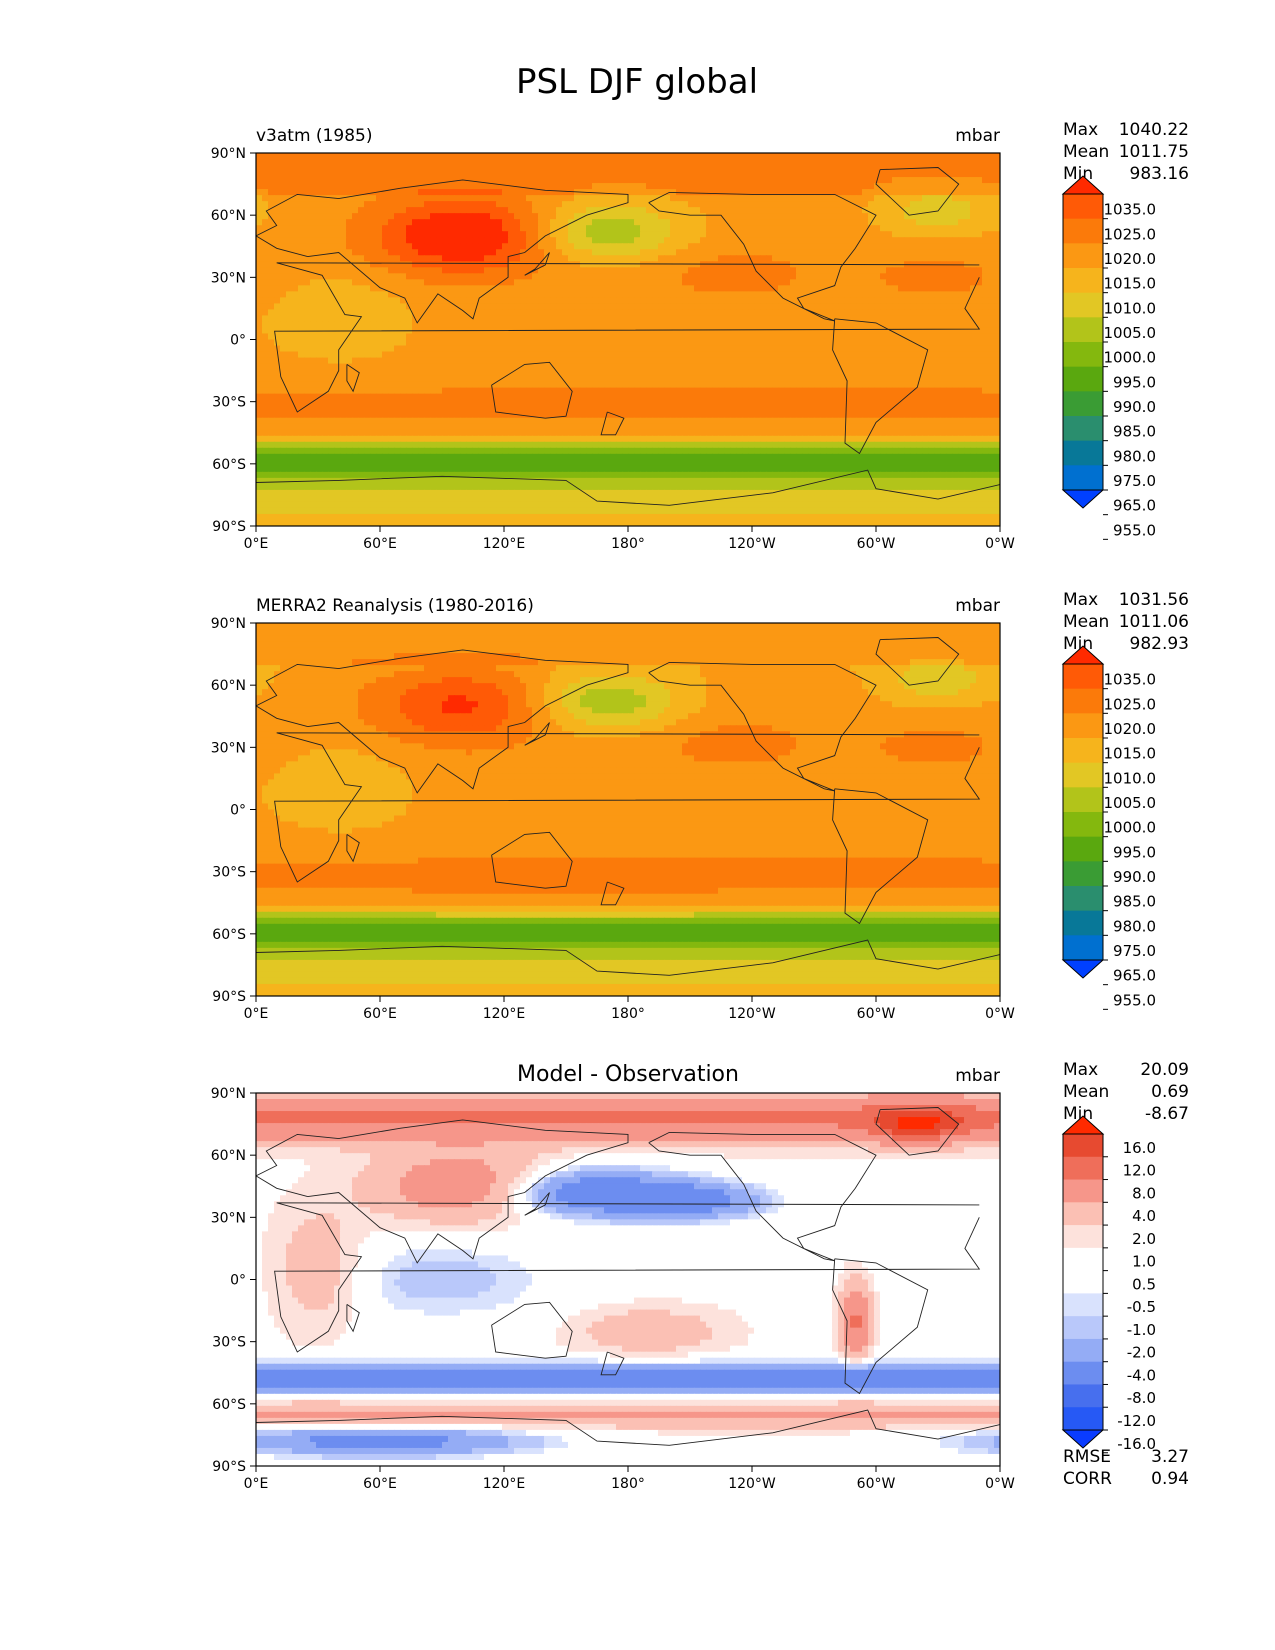  Describe the element at coordinates (628, 1014) in the screenshot. I see `x-tick-label: 180°` at that location.